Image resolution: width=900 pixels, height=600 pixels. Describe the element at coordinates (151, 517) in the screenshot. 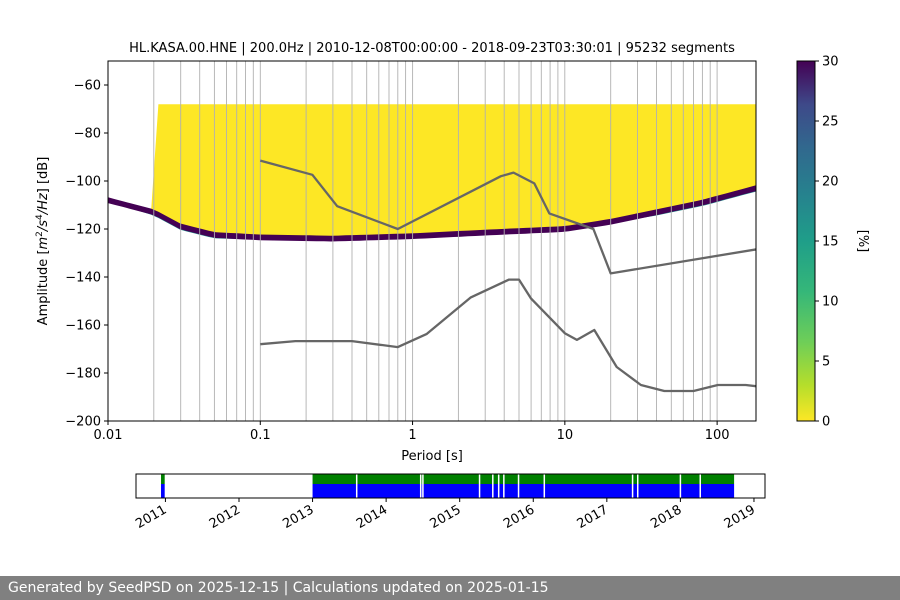

I see `timeline-year-label: 2011` at that location.